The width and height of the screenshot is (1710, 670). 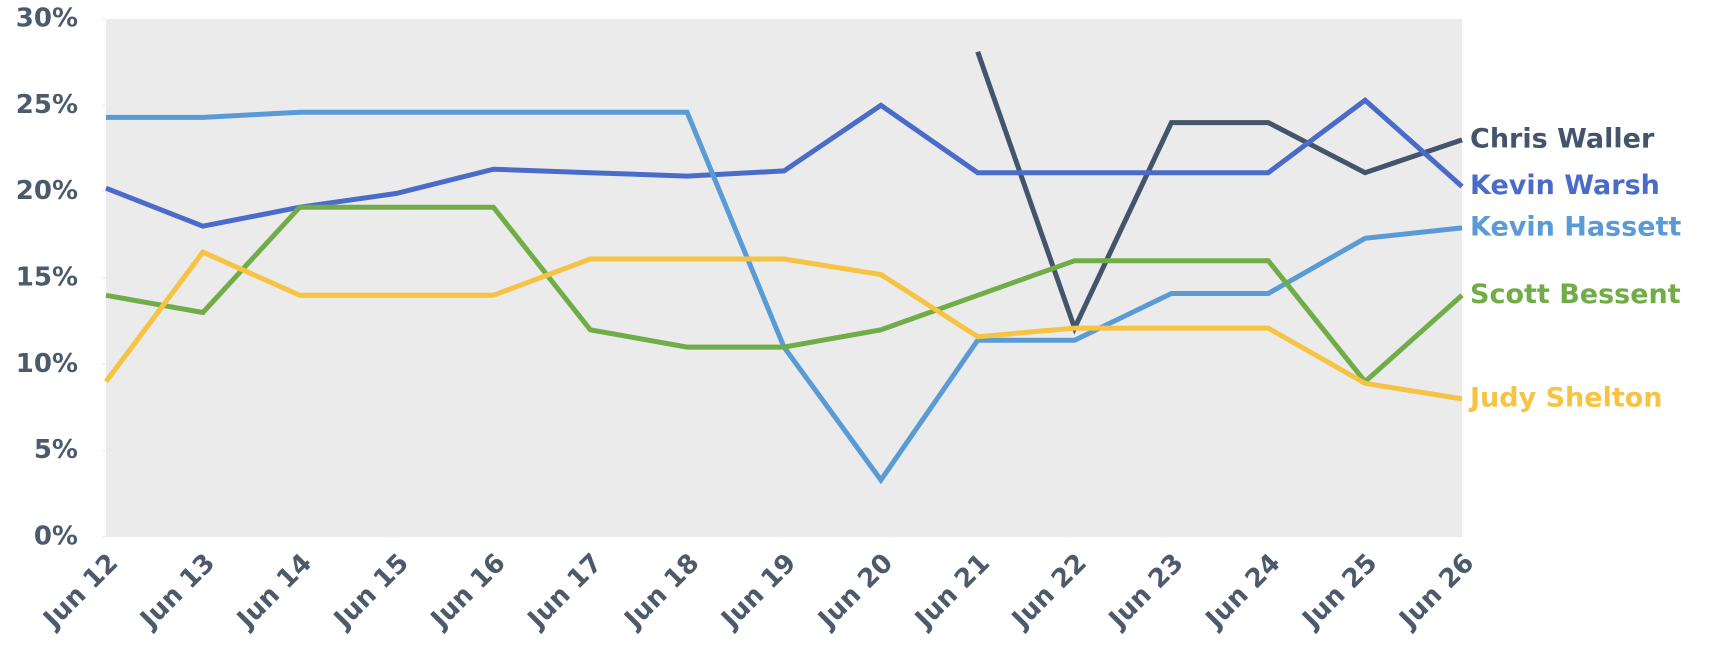 I want to click on series-label: Judy Shelton, so click(x=1565, y=397).